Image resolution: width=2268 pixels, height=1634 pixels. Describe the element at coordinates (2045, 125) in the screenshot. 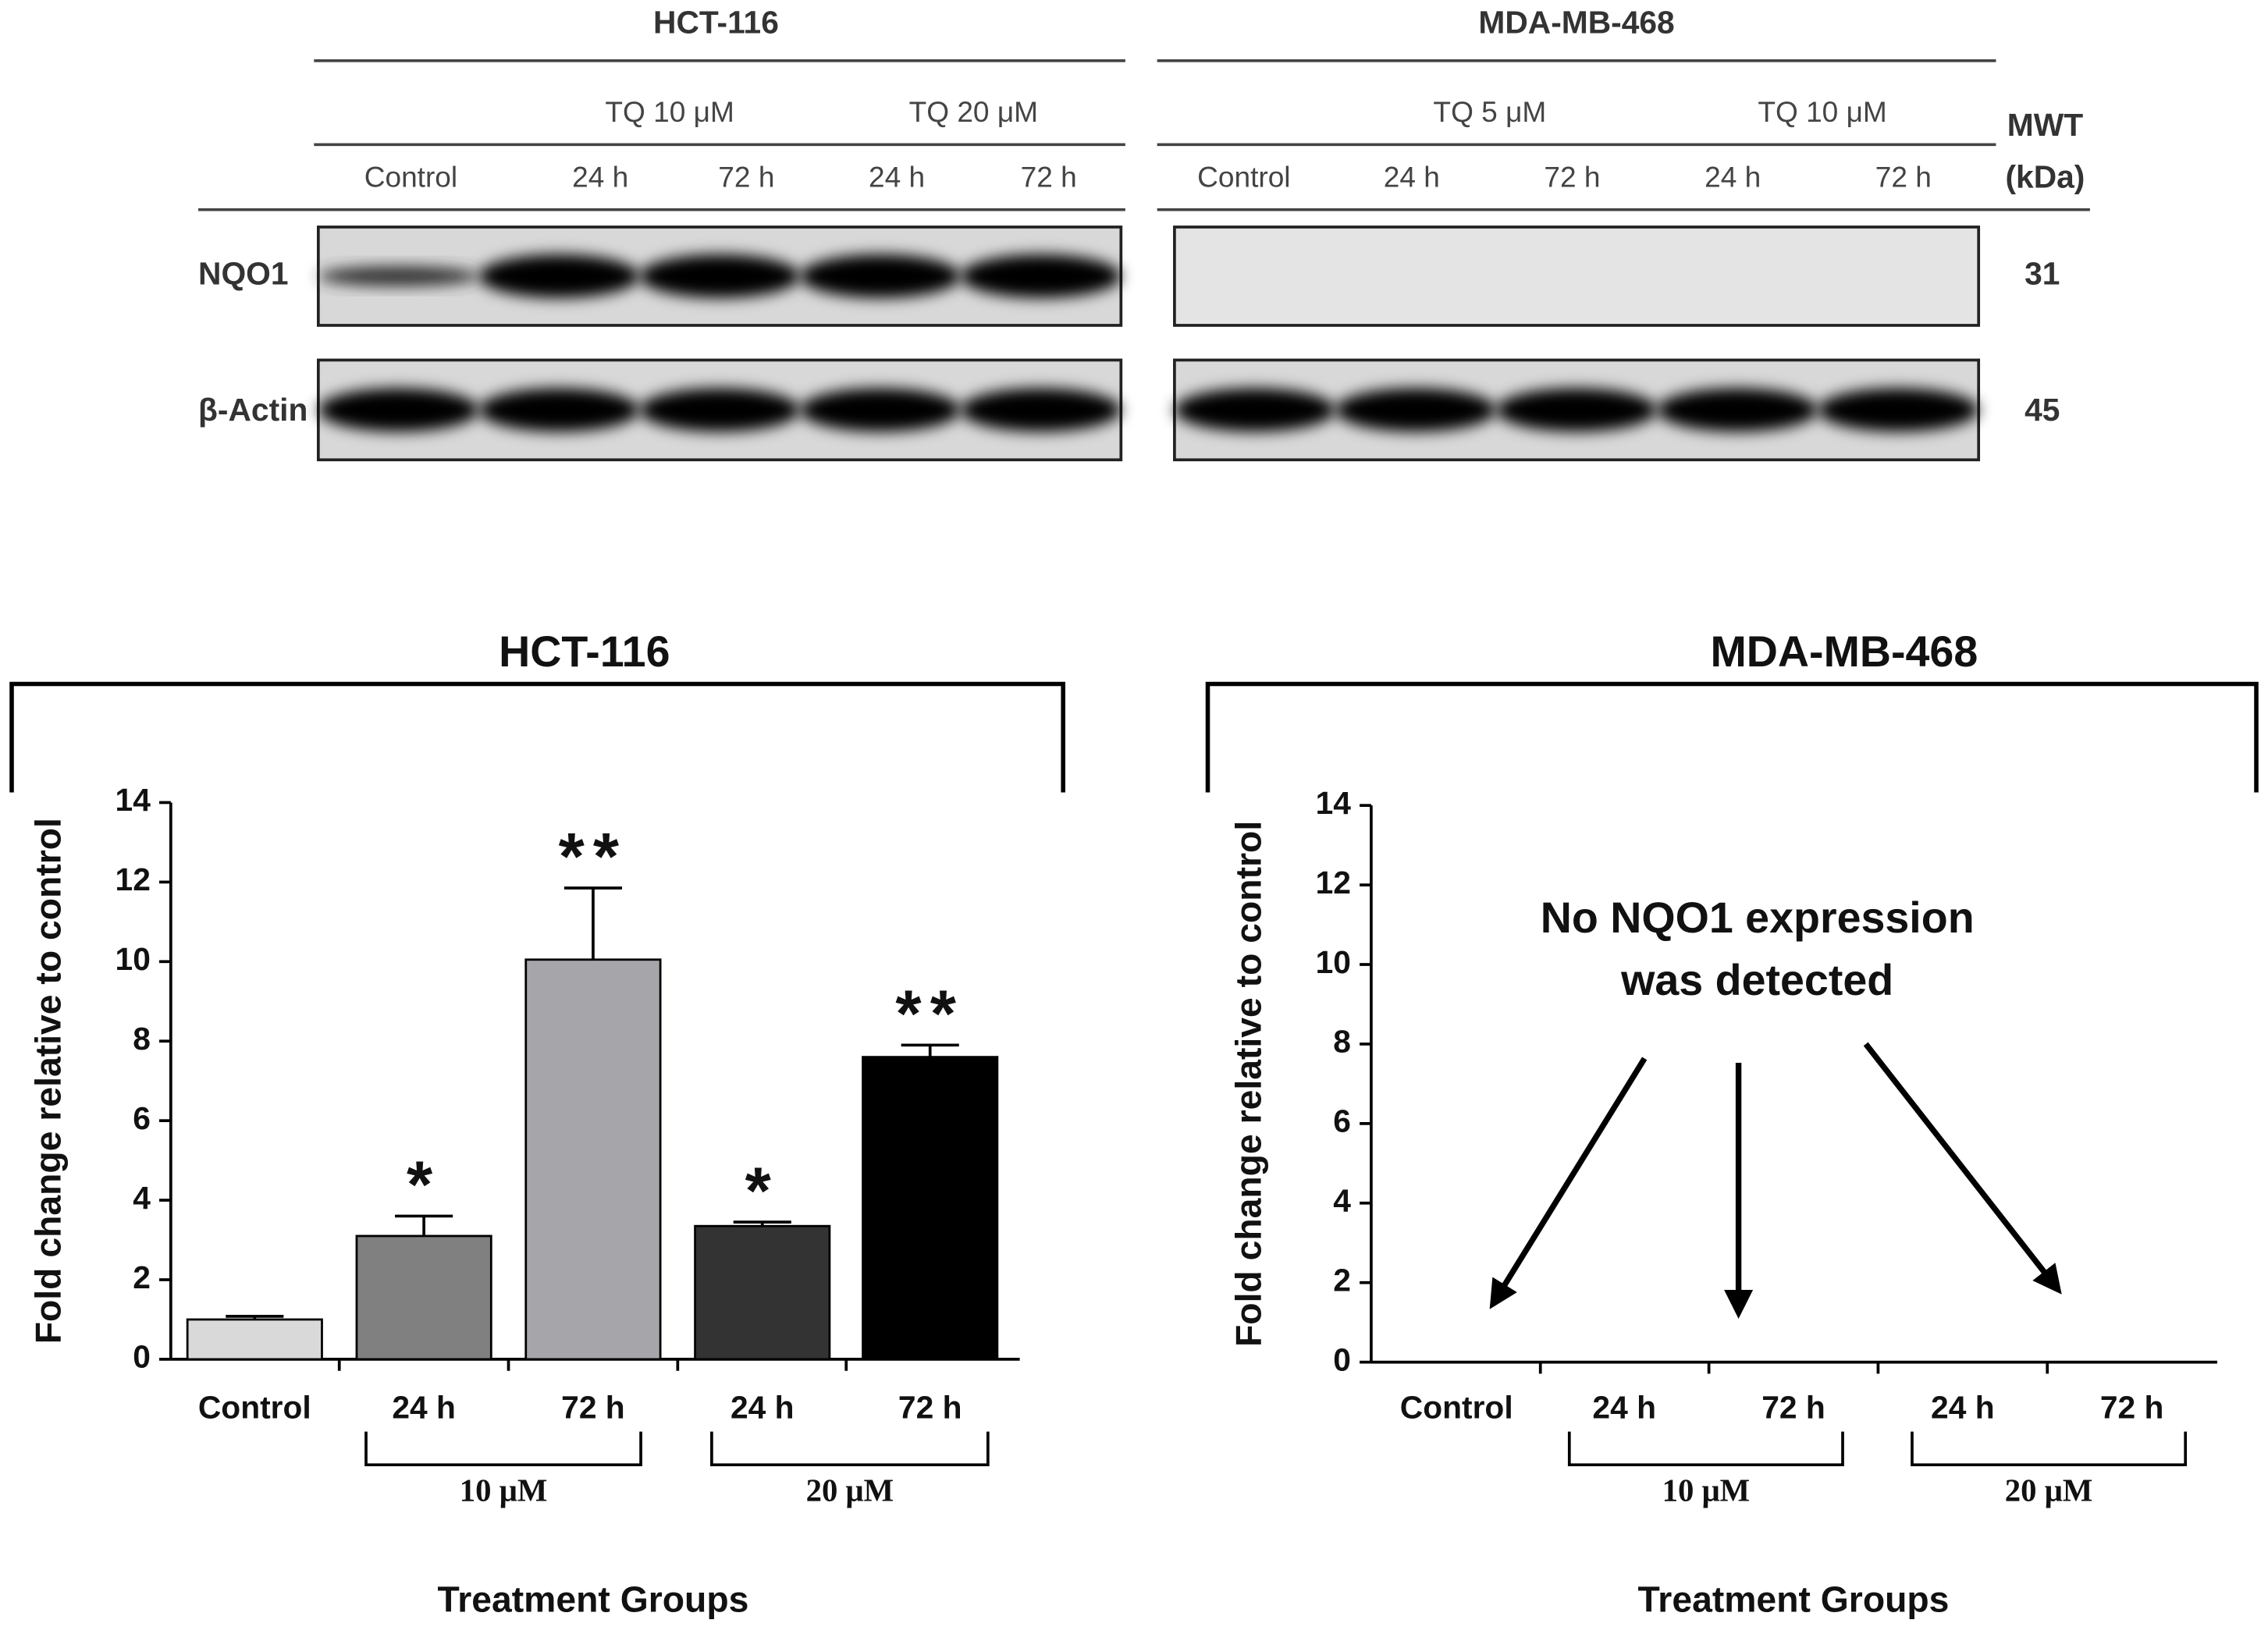

I see `mwt-label: MWT` at that location.